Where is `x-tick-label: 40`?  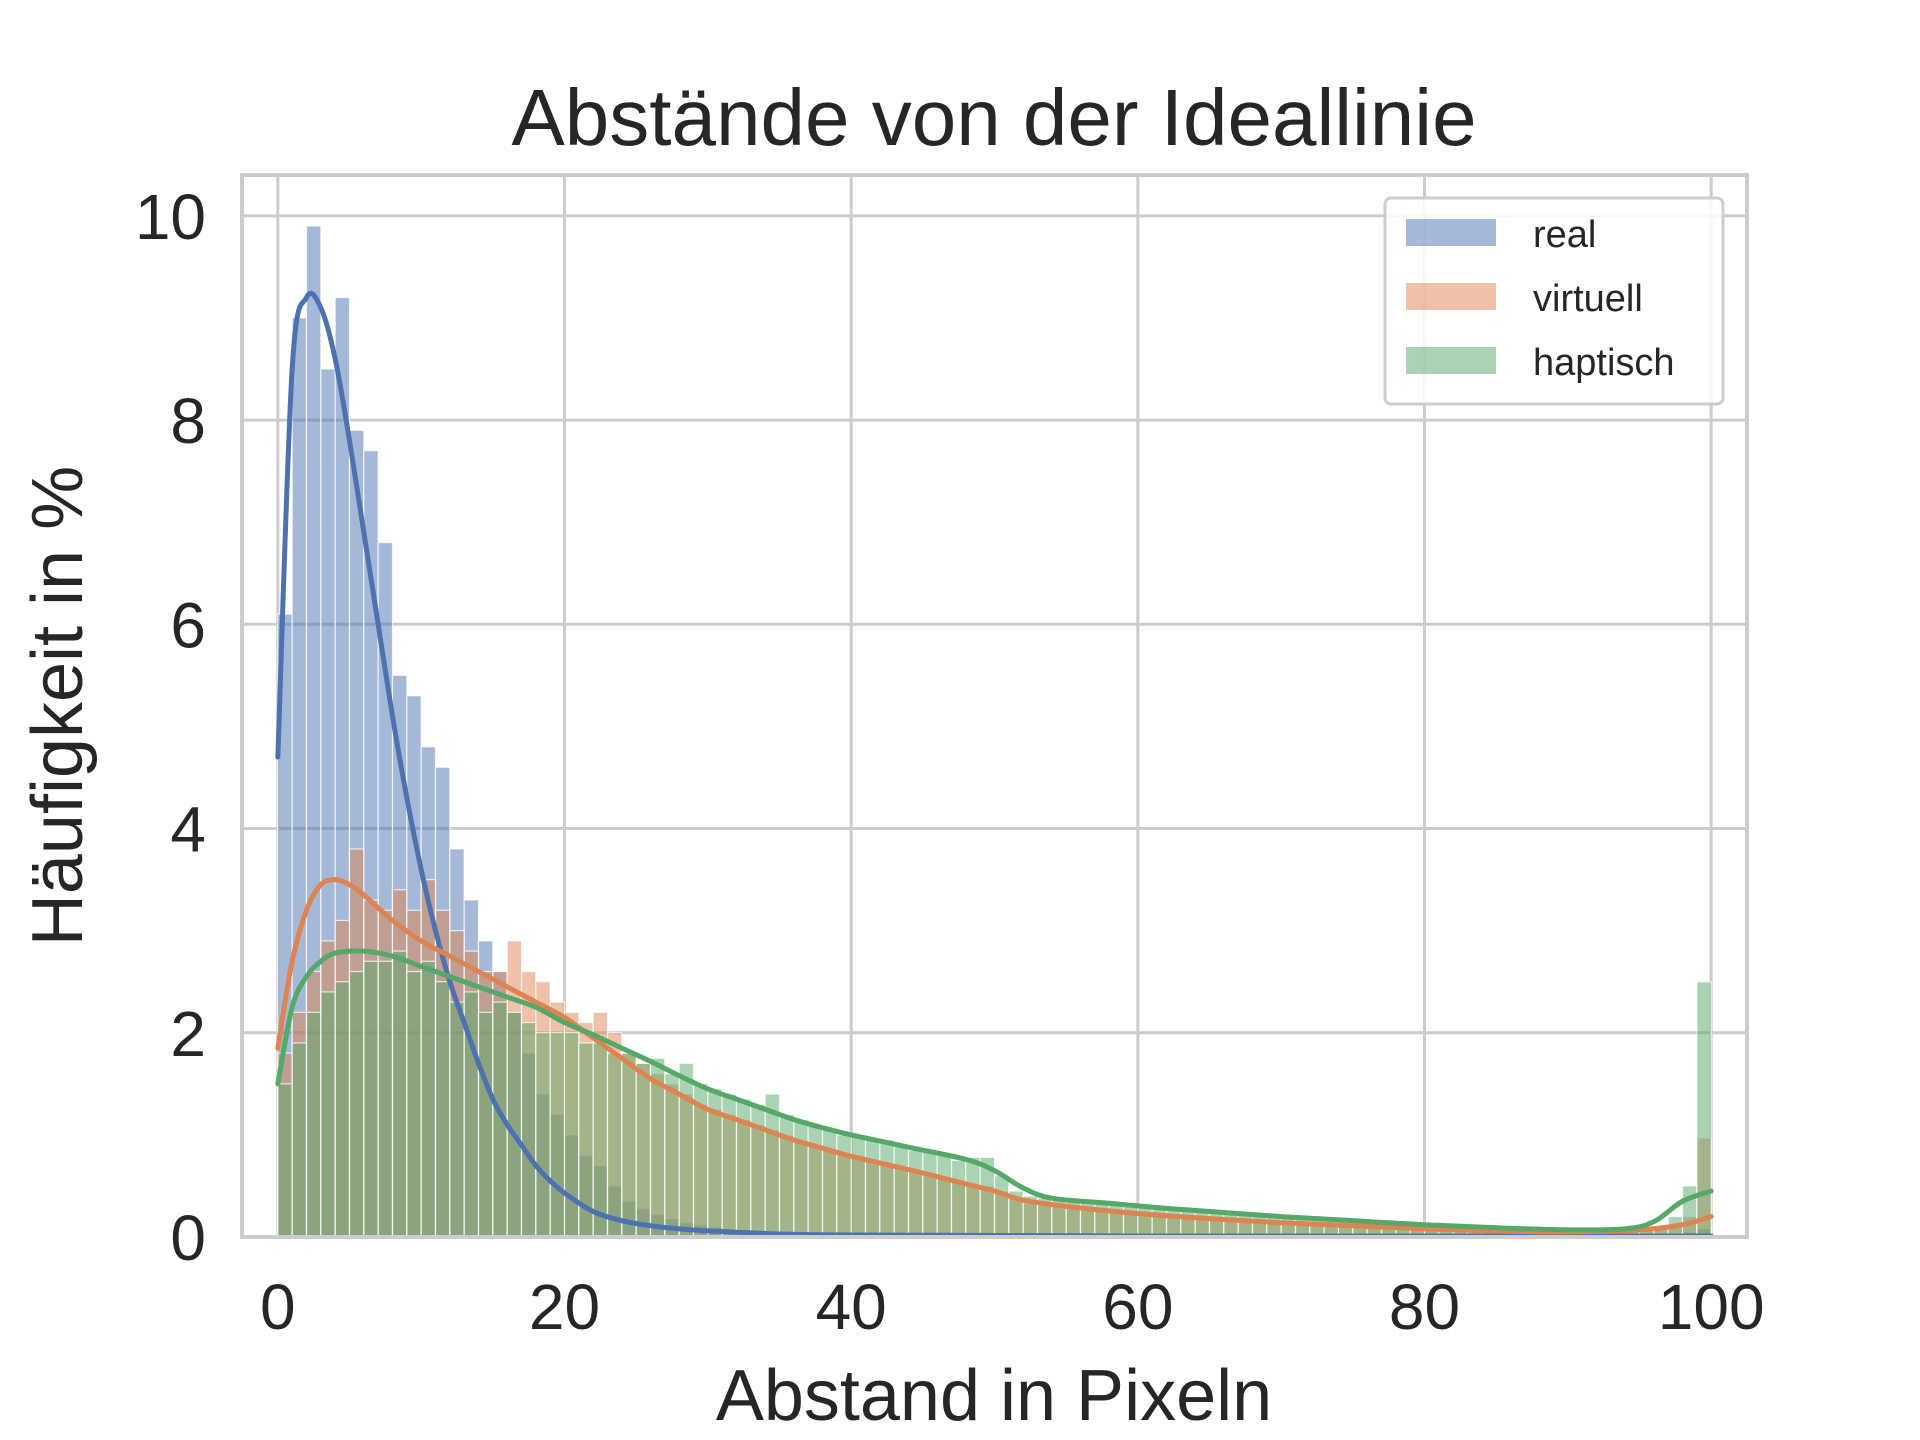 x-tick-label: 40 is located at coordinates (851, 1307).